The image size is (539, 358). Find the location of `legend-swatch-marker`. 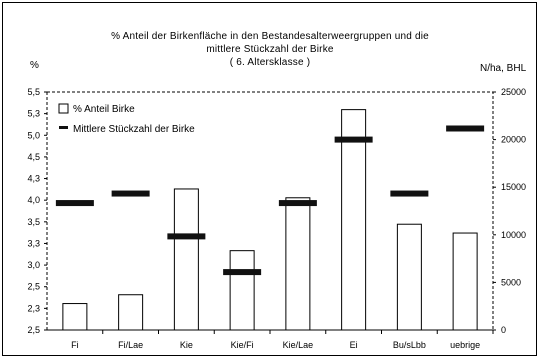

legend-swatch-marker is located at coordinates (63, 127).